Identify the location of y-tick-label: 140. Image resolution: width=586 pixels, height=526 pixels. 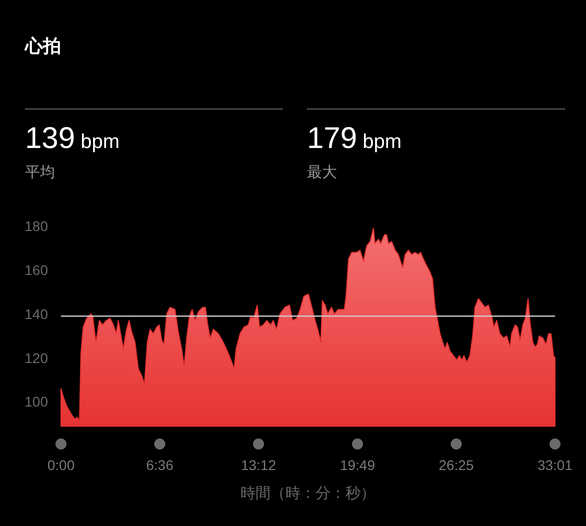
(36, 314).